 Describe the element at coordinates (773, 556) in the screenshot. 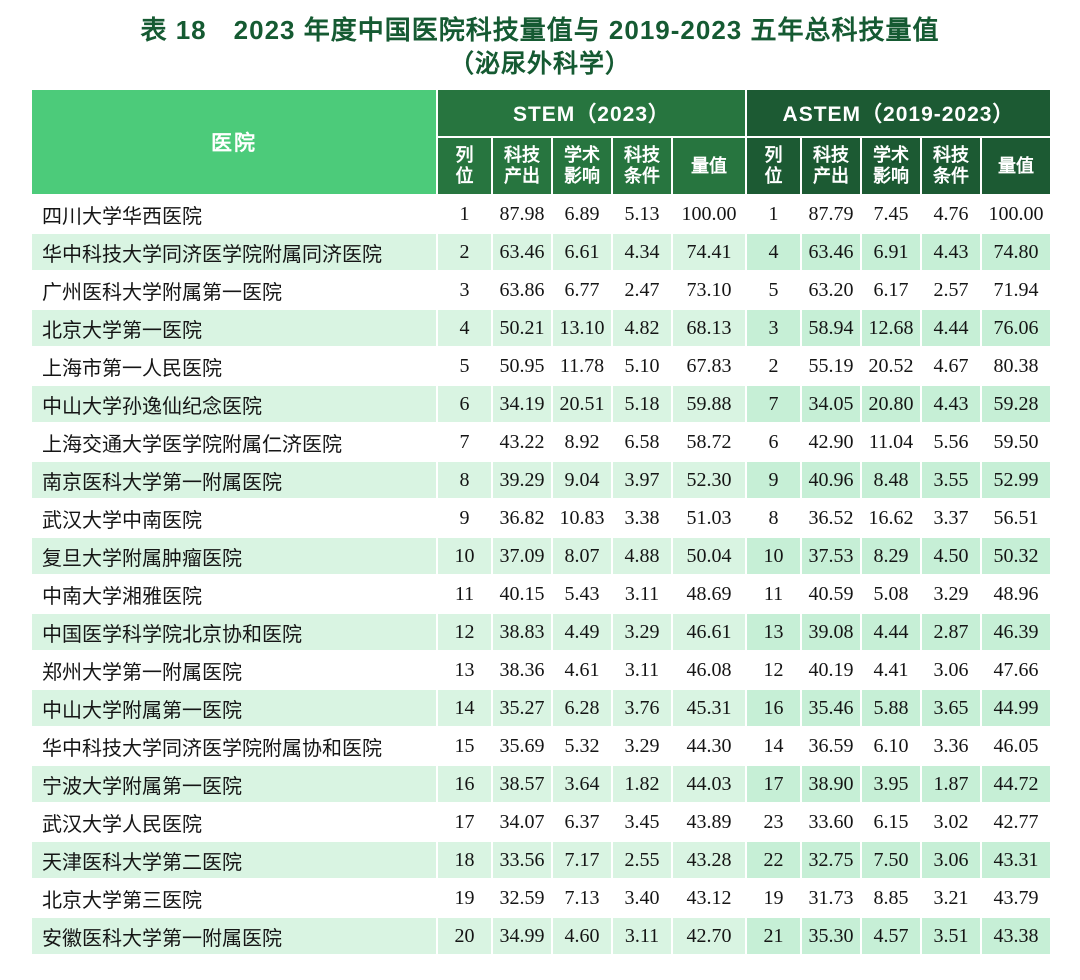

I see `astem-value-cell: 10` at that location.